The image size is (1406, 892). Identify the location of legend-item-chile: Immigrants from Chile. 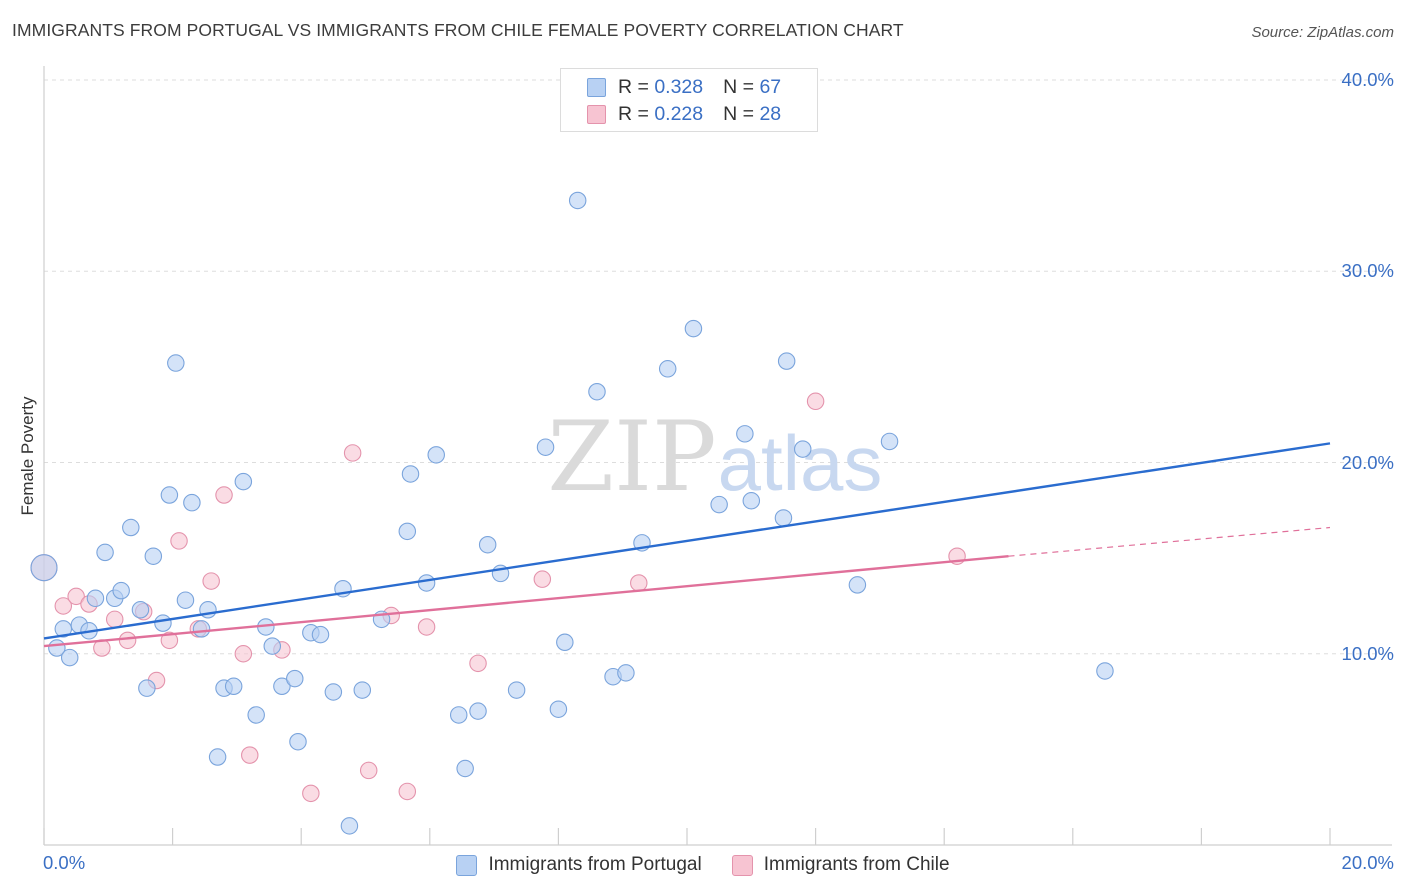
(840, 865).